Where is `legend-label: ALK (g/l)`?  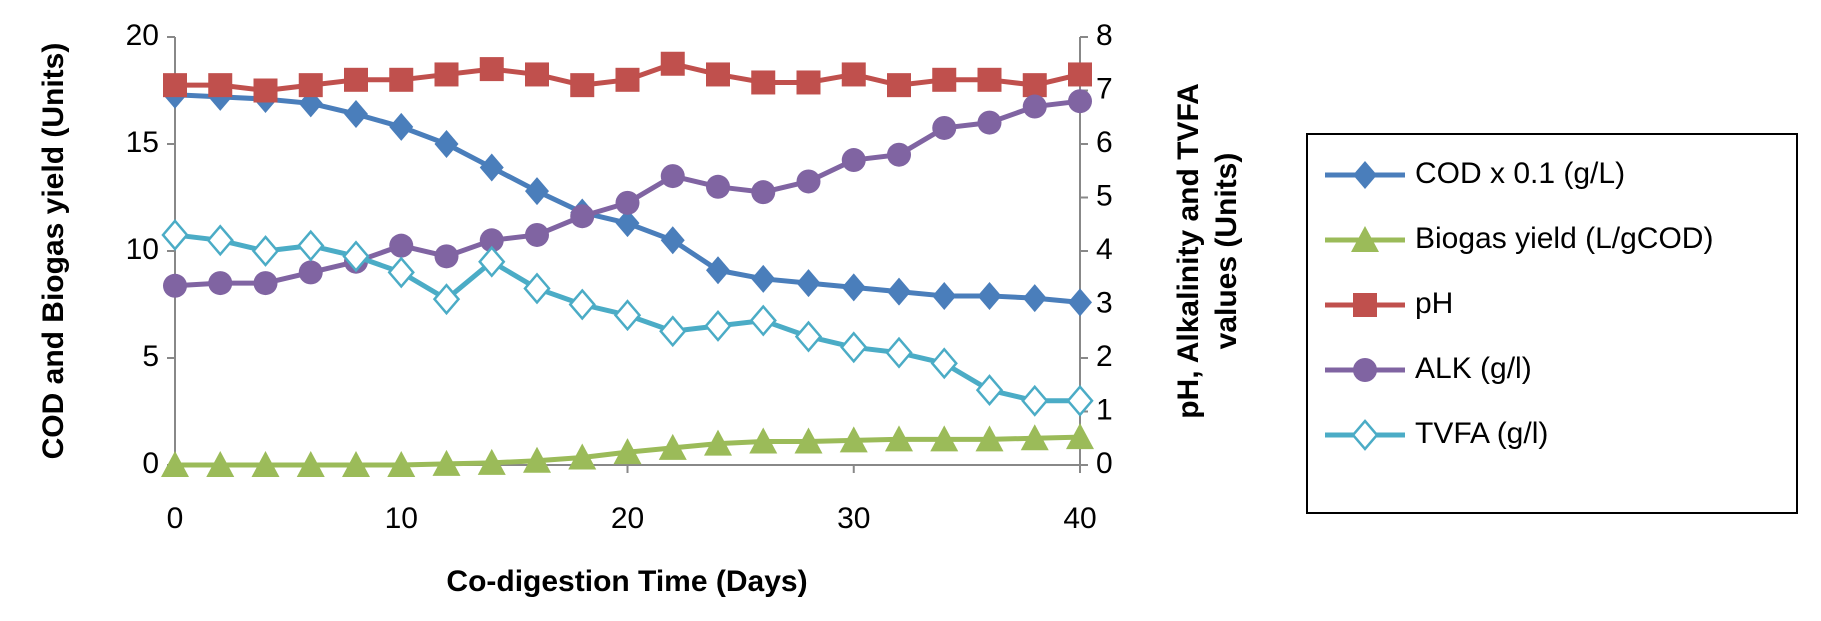
legend-label: ALK (g/l) is located at coordinates (1473, 368).